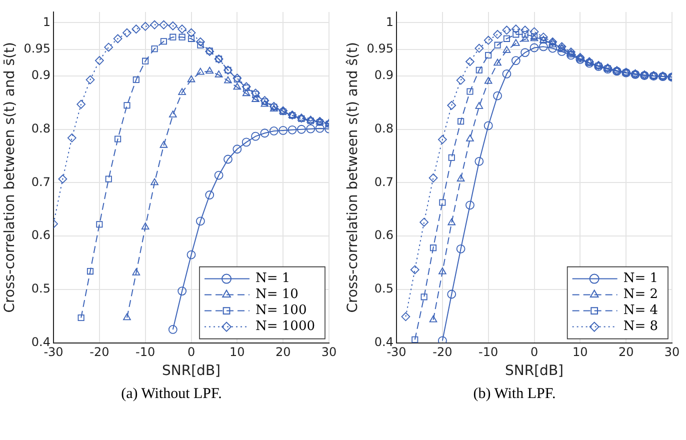 The width and height of the screenshot is (686, 440). Describe the element at coordinates (514, 394) in the screenshot. I see `text: (b) With LPF.` at that location.